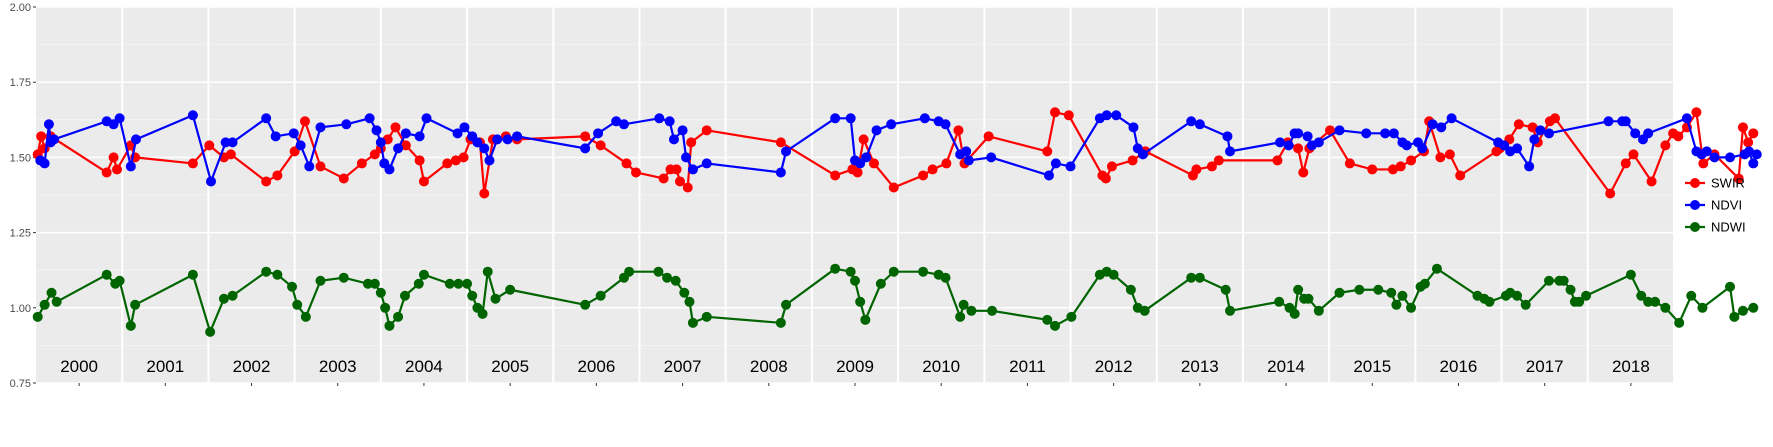 This screenshot has width=1773, height=447. Describe the element at coordinates (855, 366) in the screenshot. I see `year-label: 2009` at that location.